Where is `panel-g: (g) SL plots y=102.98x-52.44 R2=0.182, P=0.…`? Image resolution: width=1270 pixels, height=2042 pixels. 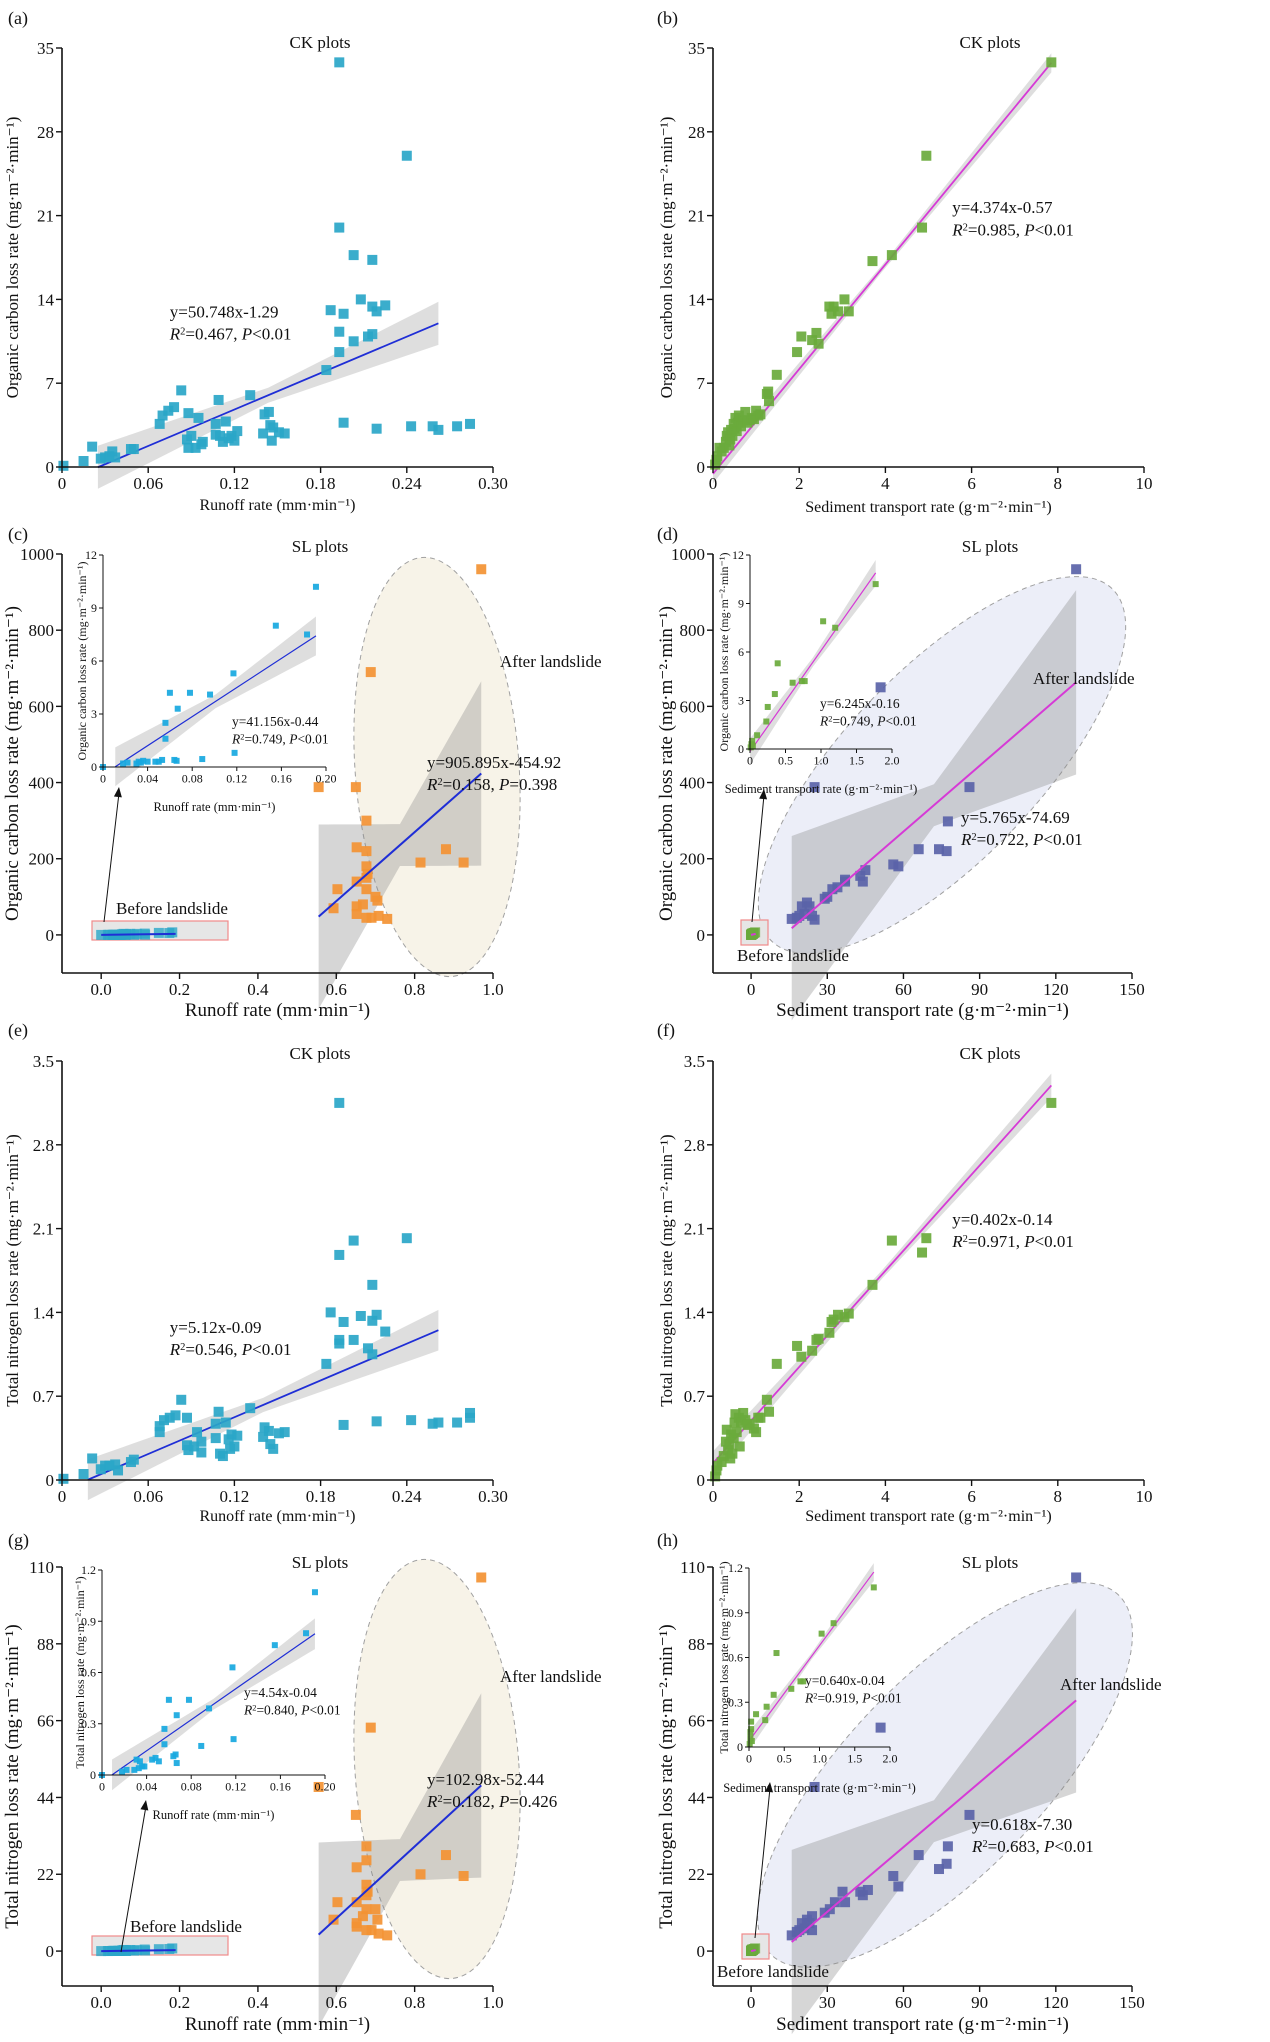
panel-g: (g) SL plots y=102.98x-52.44 R2=0.182, P=0.… is located at coordinates (302, 1782).